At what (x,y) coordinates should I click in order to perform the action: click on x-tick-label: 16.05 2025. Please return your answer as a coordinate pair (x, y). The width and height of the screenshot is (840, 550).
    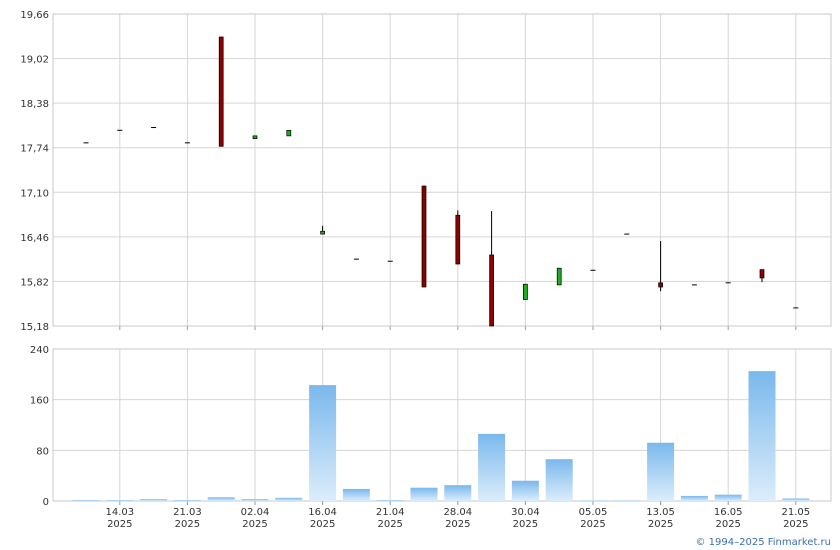
    Looking at the image, I should click on (728, 518).